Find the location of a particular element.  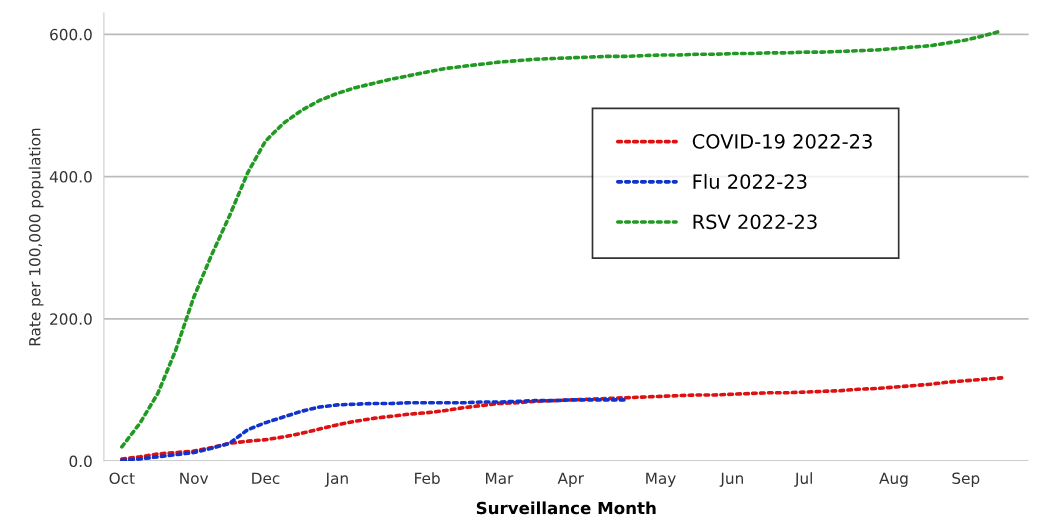

x-tick-label: Dec is located at coordinates (266, 478).